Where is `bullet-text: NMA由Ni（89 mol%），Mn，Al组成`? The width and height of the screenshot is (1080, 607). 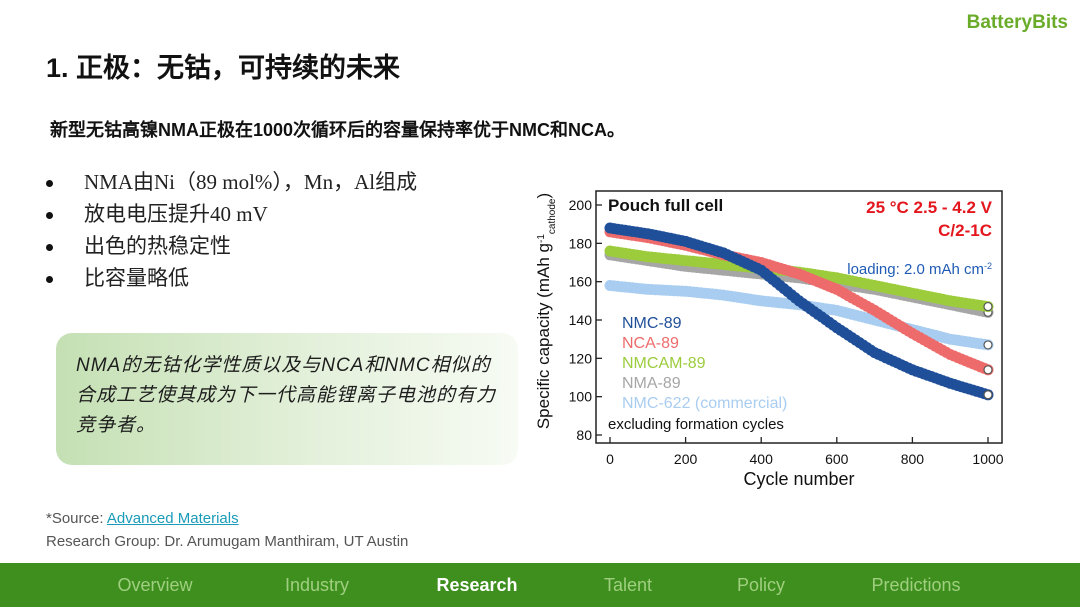
bullet-text: NMA由Ni（89 mol%），Mn，Al组成 is located at coordinates (251, 182).